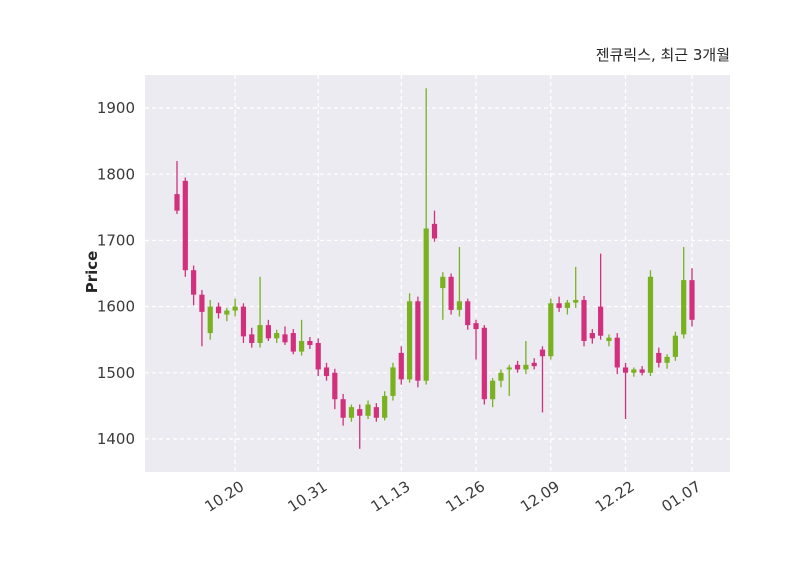  Describe the element at coordinates (116, 439) in the screenshot. I see `y-tick-label: 1400` at that location.